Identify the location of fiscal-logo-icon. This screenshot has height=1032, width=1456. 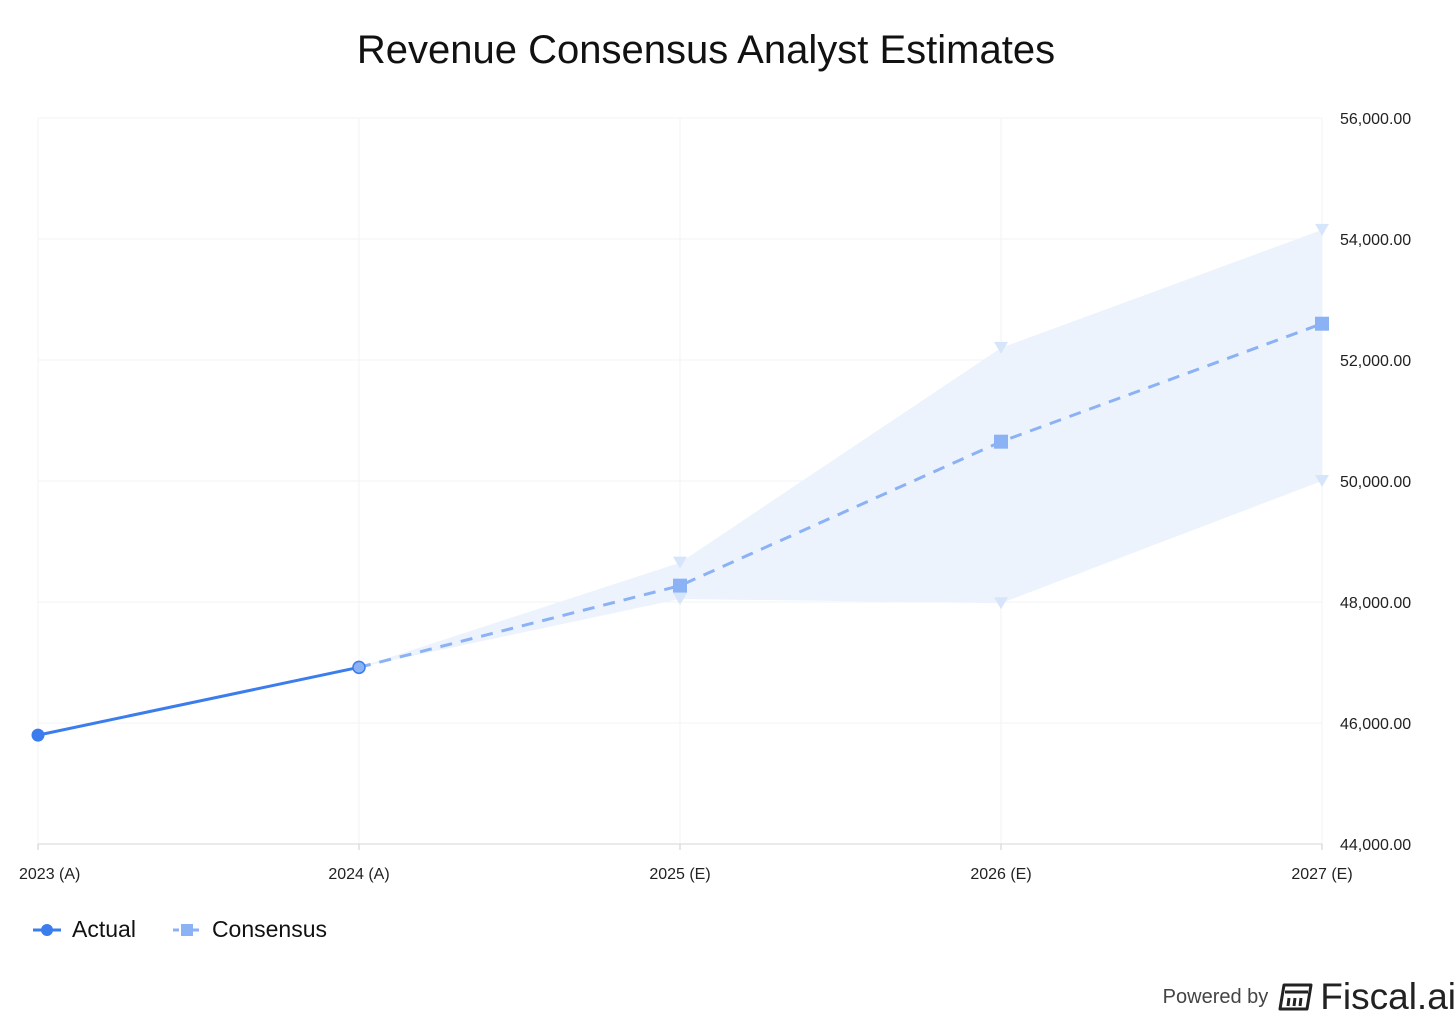
(1295, 997).